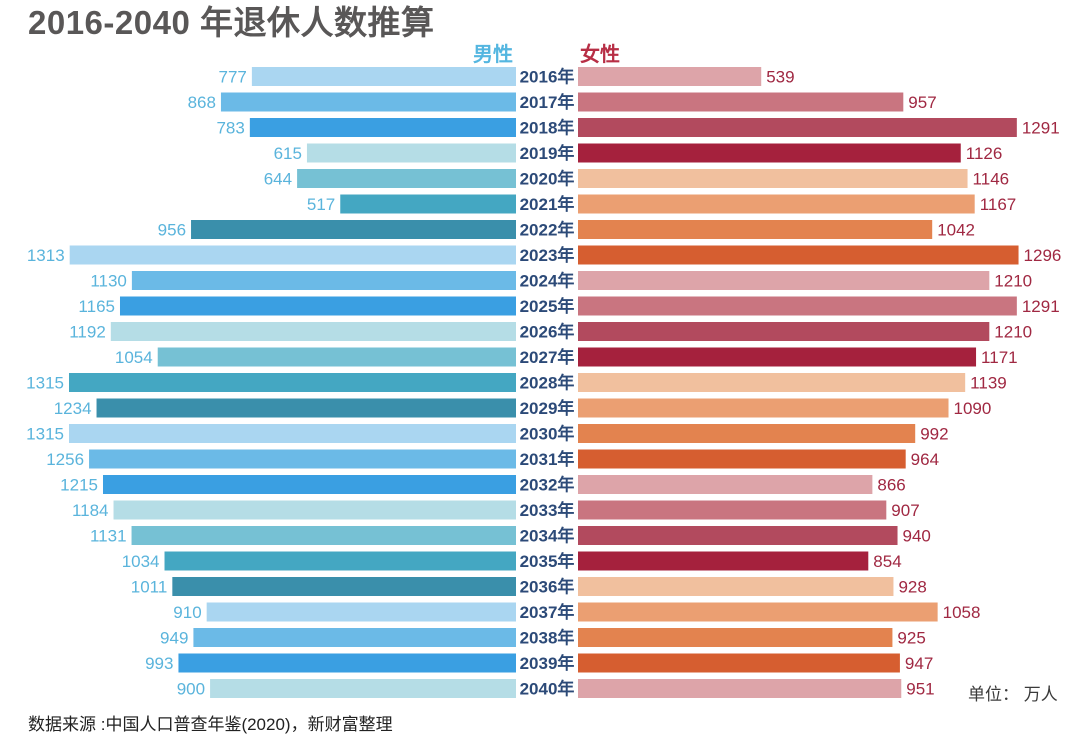  Describe the element at coordinates (278, 179) in the screenshot. I see `male-value-label: 644` at that location.